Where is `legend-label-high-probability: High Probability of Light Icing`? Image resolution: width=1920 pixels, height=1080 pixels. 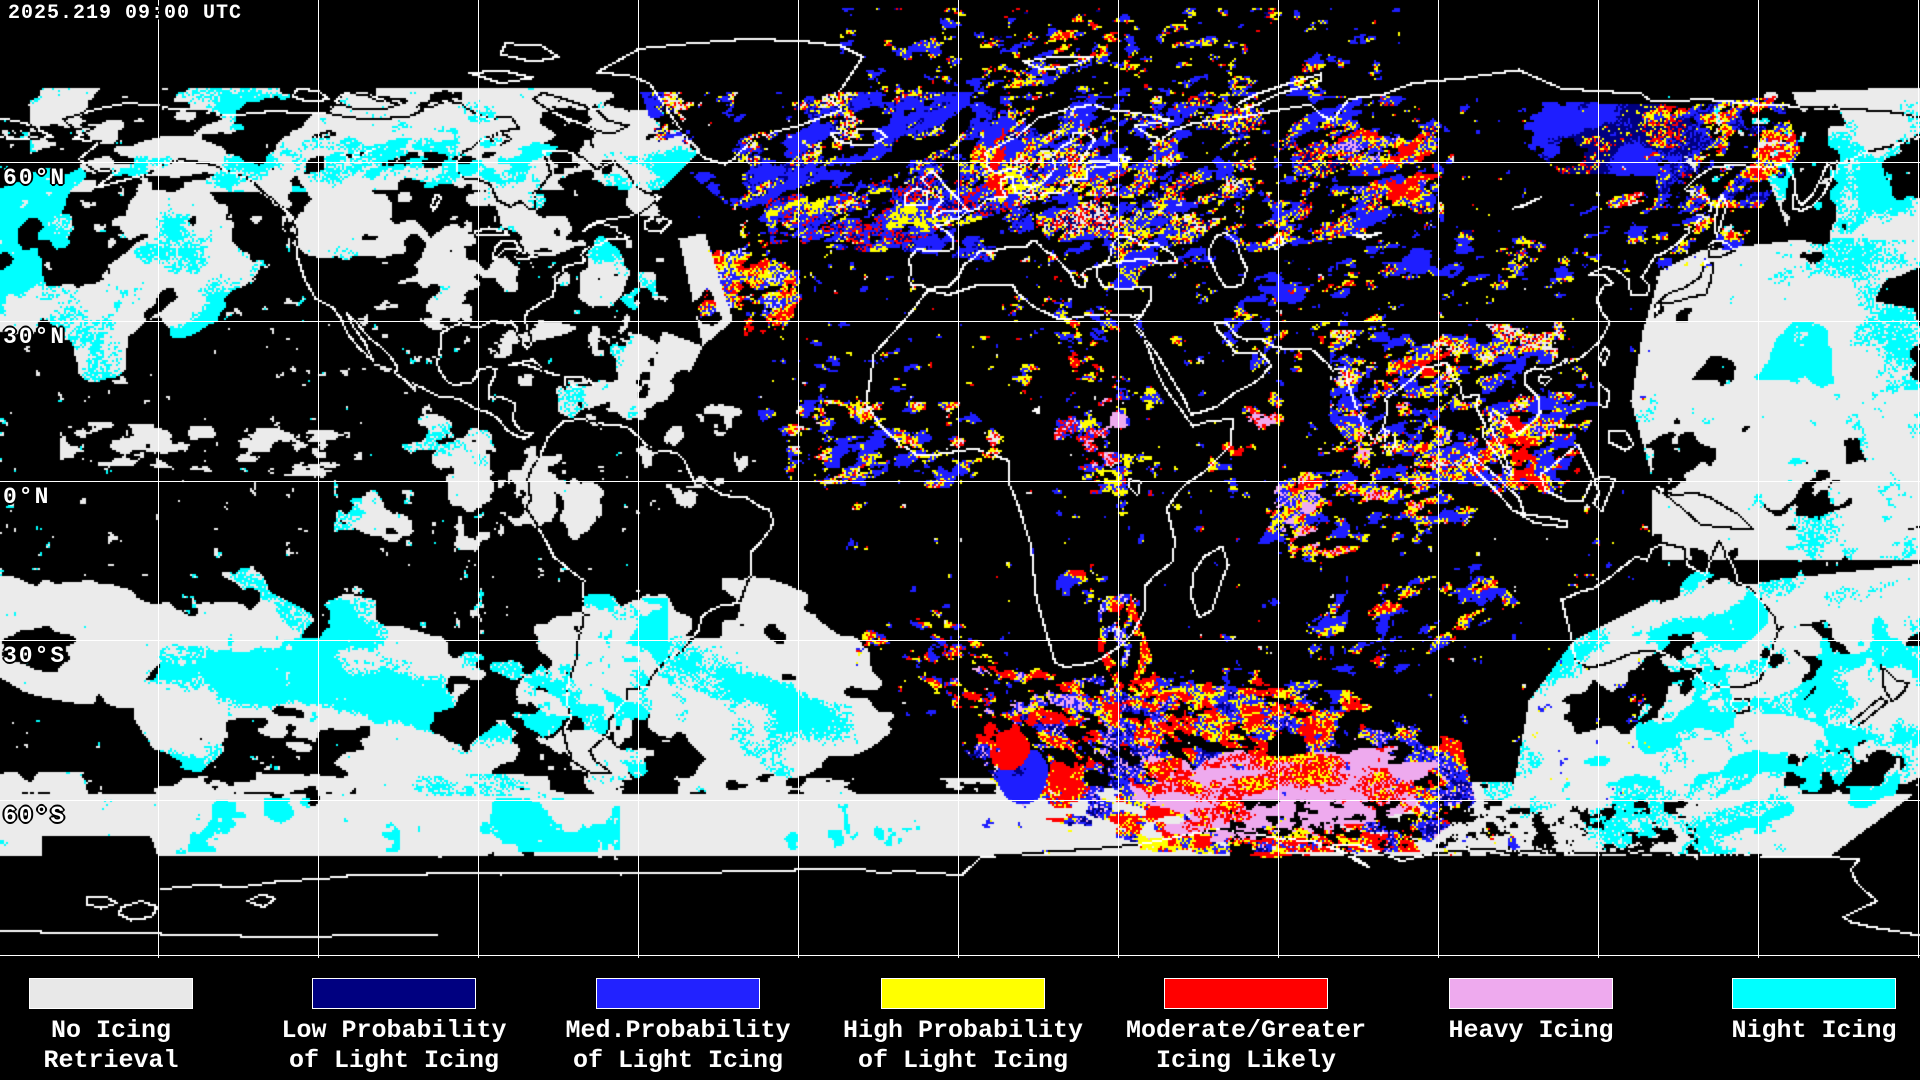 legend-label-high-probability: High Probability of Light Icing is located at coordinates (963, 1045).